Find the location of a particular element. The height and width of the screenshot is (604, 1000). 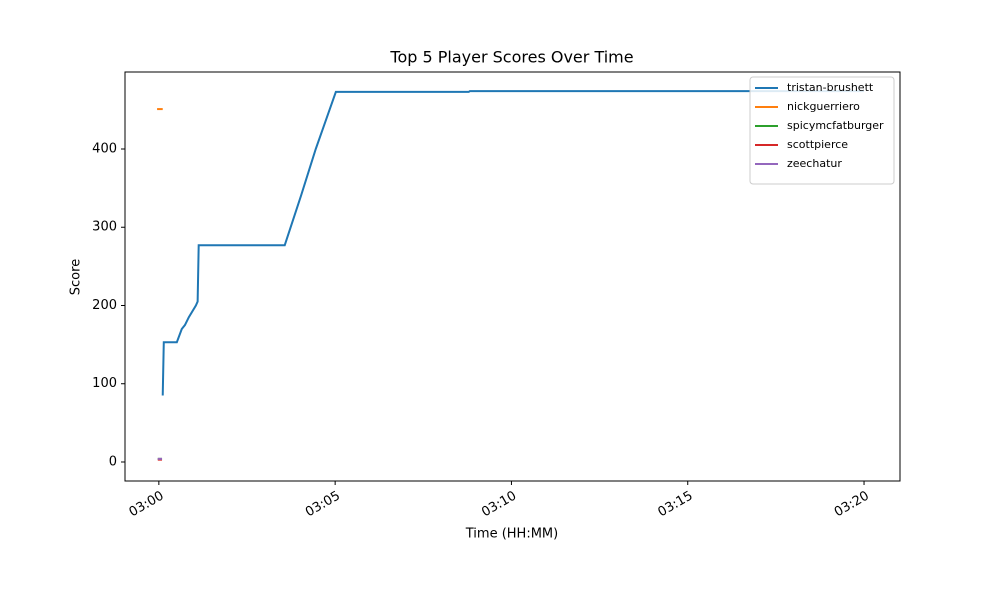

y-tick-label: 200 is located at coordinates (104, 305).